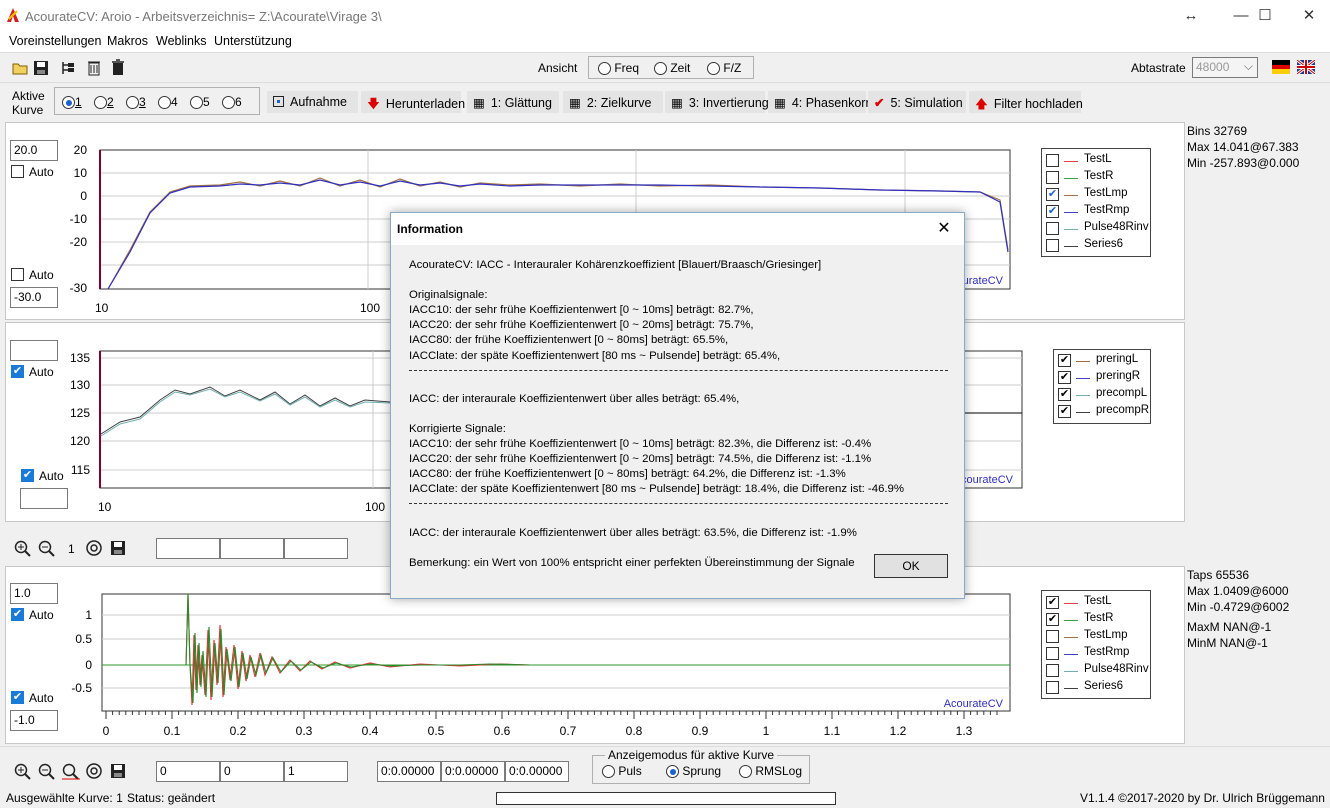 Image resolution: width=1330 pixels, height=808 pixels. Describe the element at coordinates (622, 771) in the screenshot. I see `mode-puls: Puls` at that location.